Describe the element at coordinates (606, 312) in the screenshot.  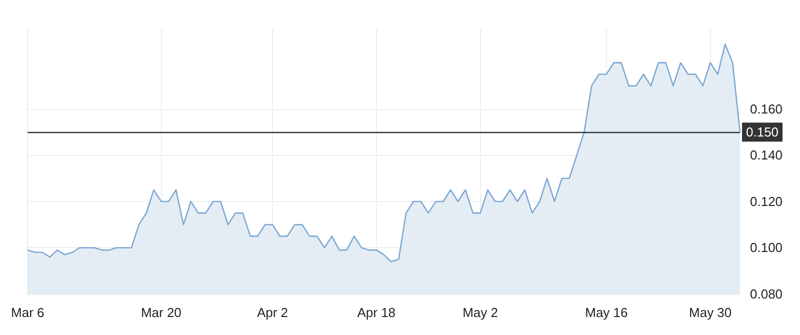
I see `x-tick-label: May 16` at that location.